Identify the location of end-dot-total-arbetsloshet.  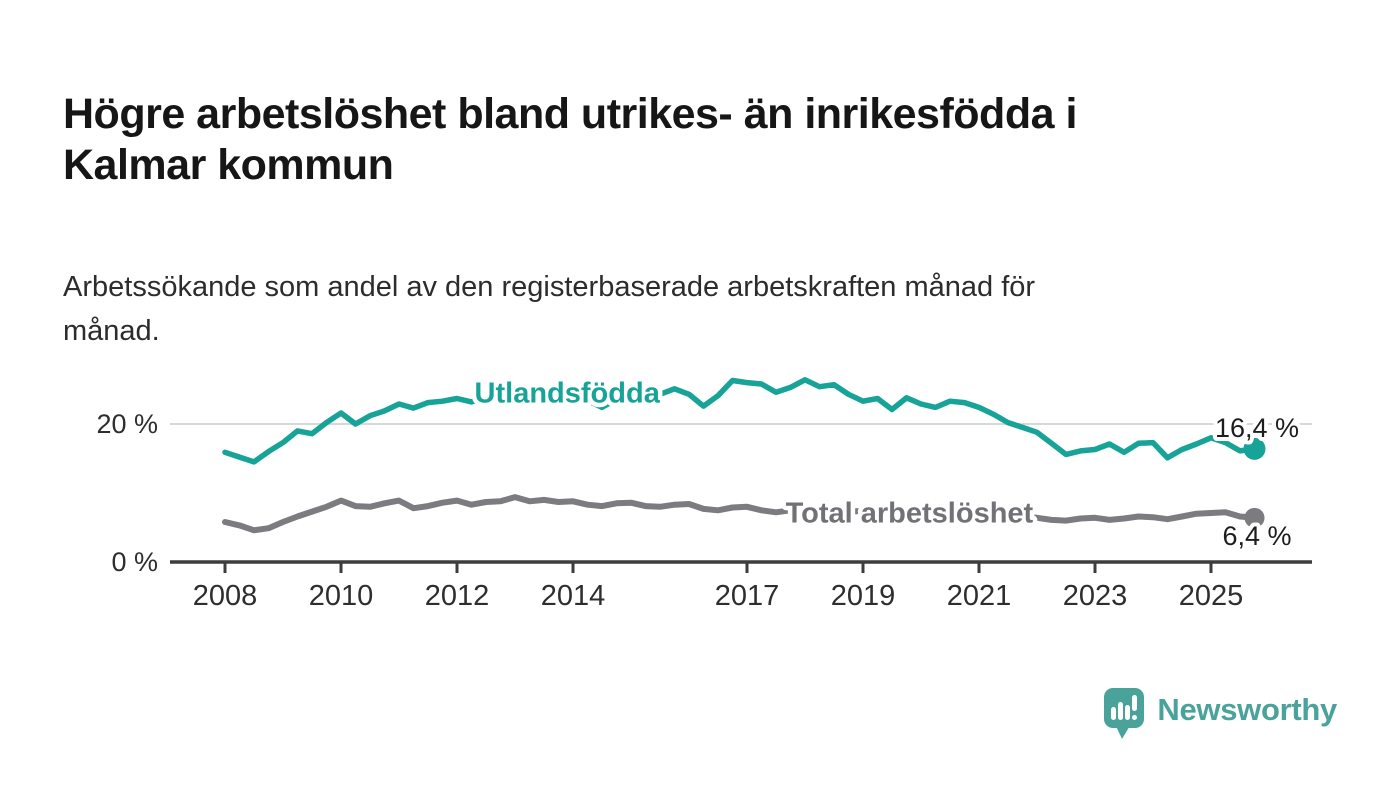
(1254, 517).